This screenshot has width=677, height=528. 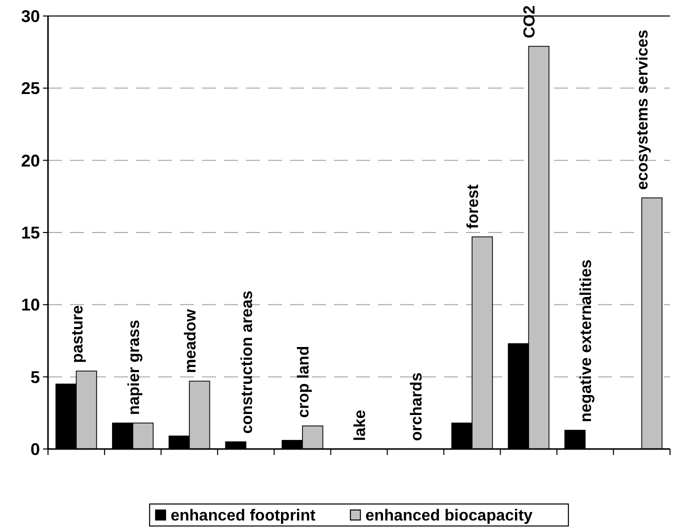 What do you see at coordinates (449, 516) in the screenshot?
I see `legend-label: enhanced biocapacity` at bounding box center [449, 516].